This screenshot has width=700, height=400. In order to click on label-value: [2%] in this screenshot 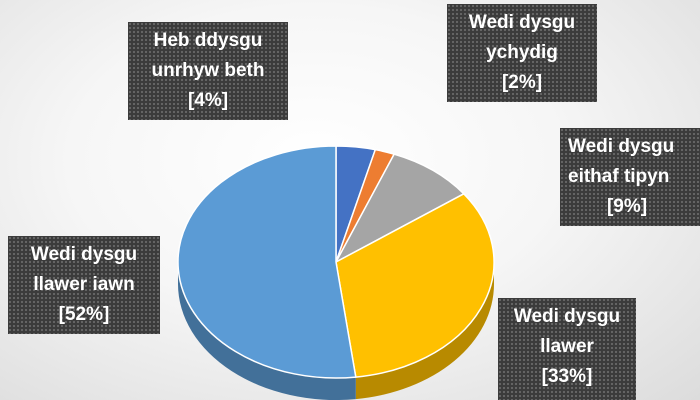, I will do `click(522, 82)`.